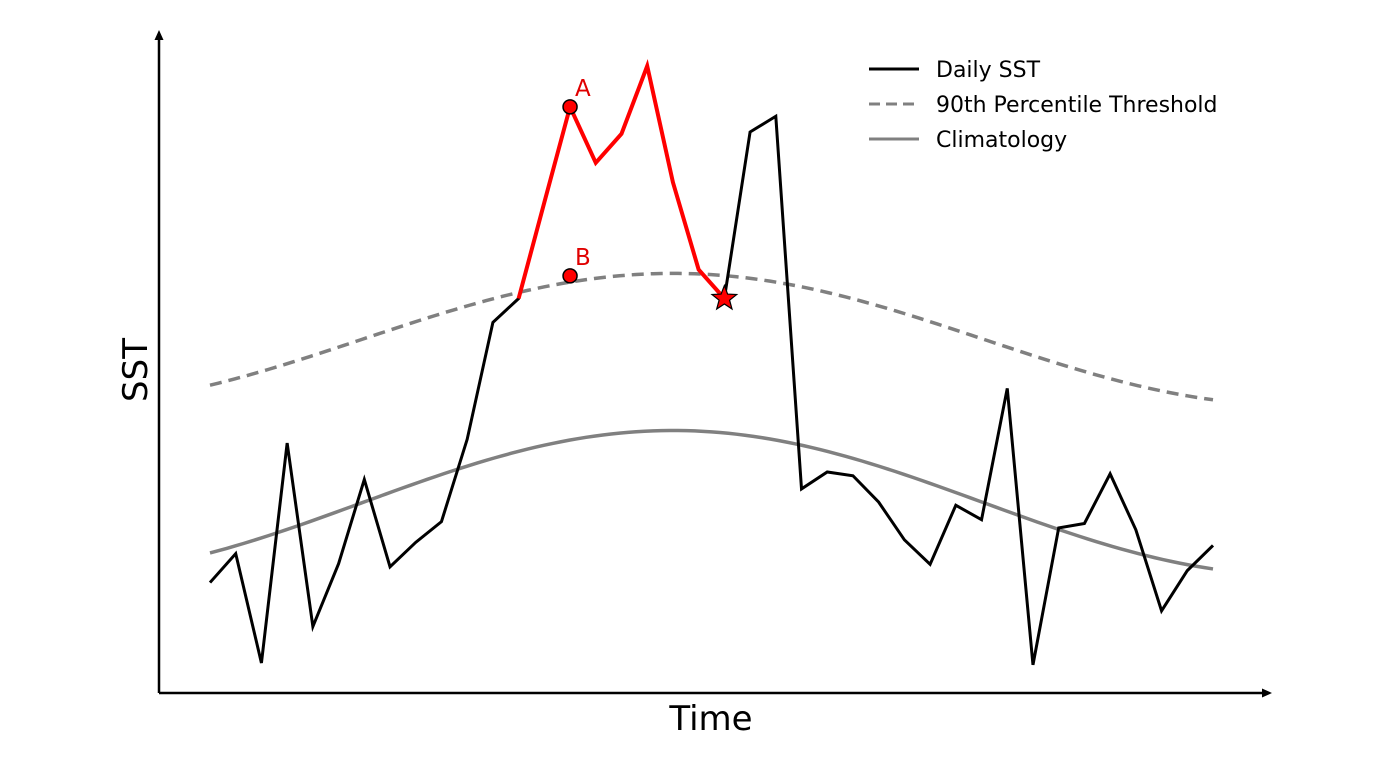 The height and width of the screenshot is (776, 1379). I want to click on legend-label-daily-sst: Daily SST, so click(988, 70).